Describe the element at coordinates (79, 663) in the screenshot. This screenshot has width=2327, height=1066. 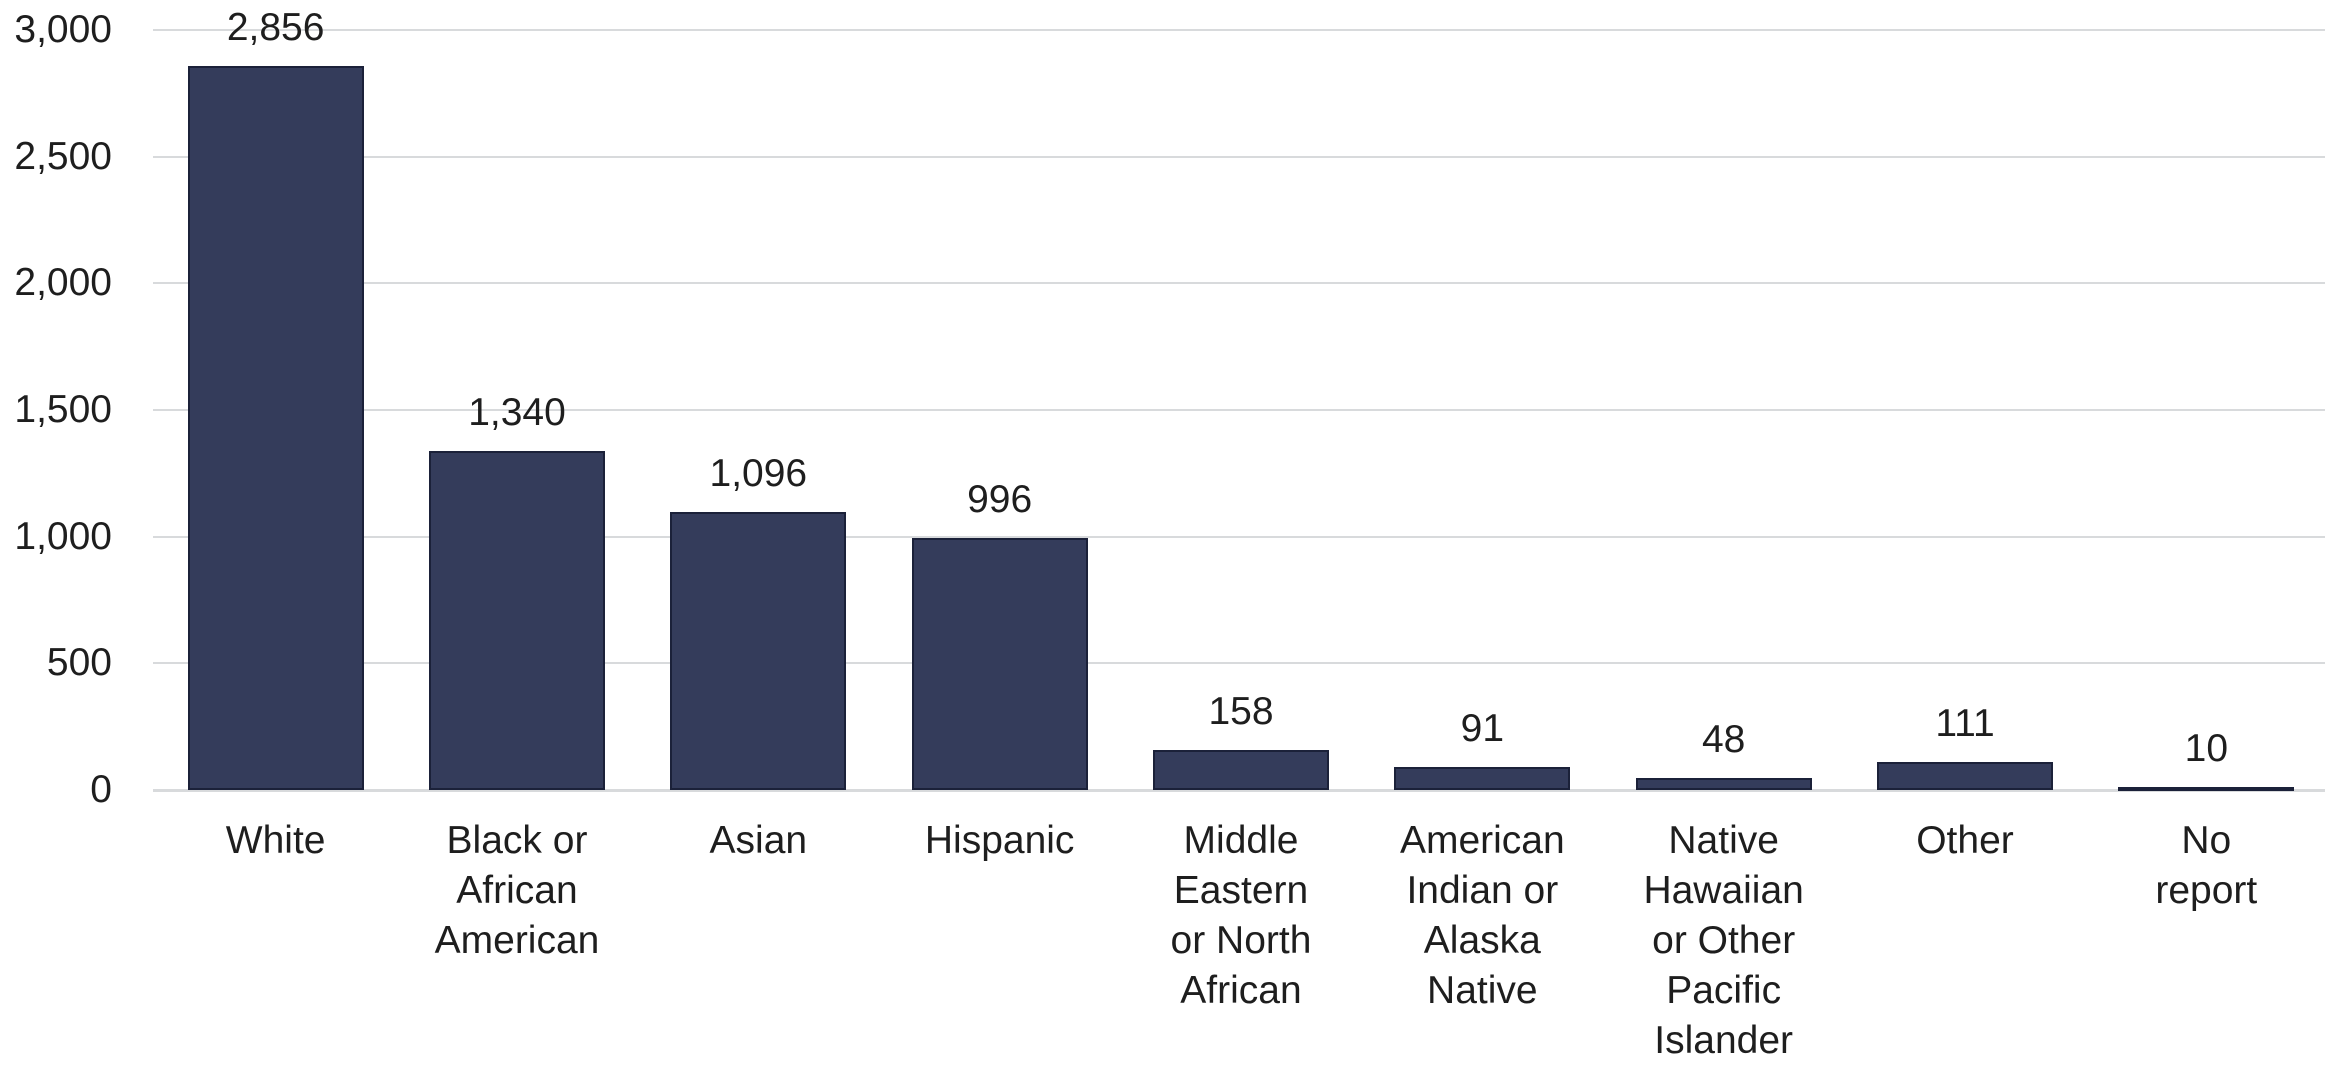
I see `y-axis-tick-label: 500` at that location.